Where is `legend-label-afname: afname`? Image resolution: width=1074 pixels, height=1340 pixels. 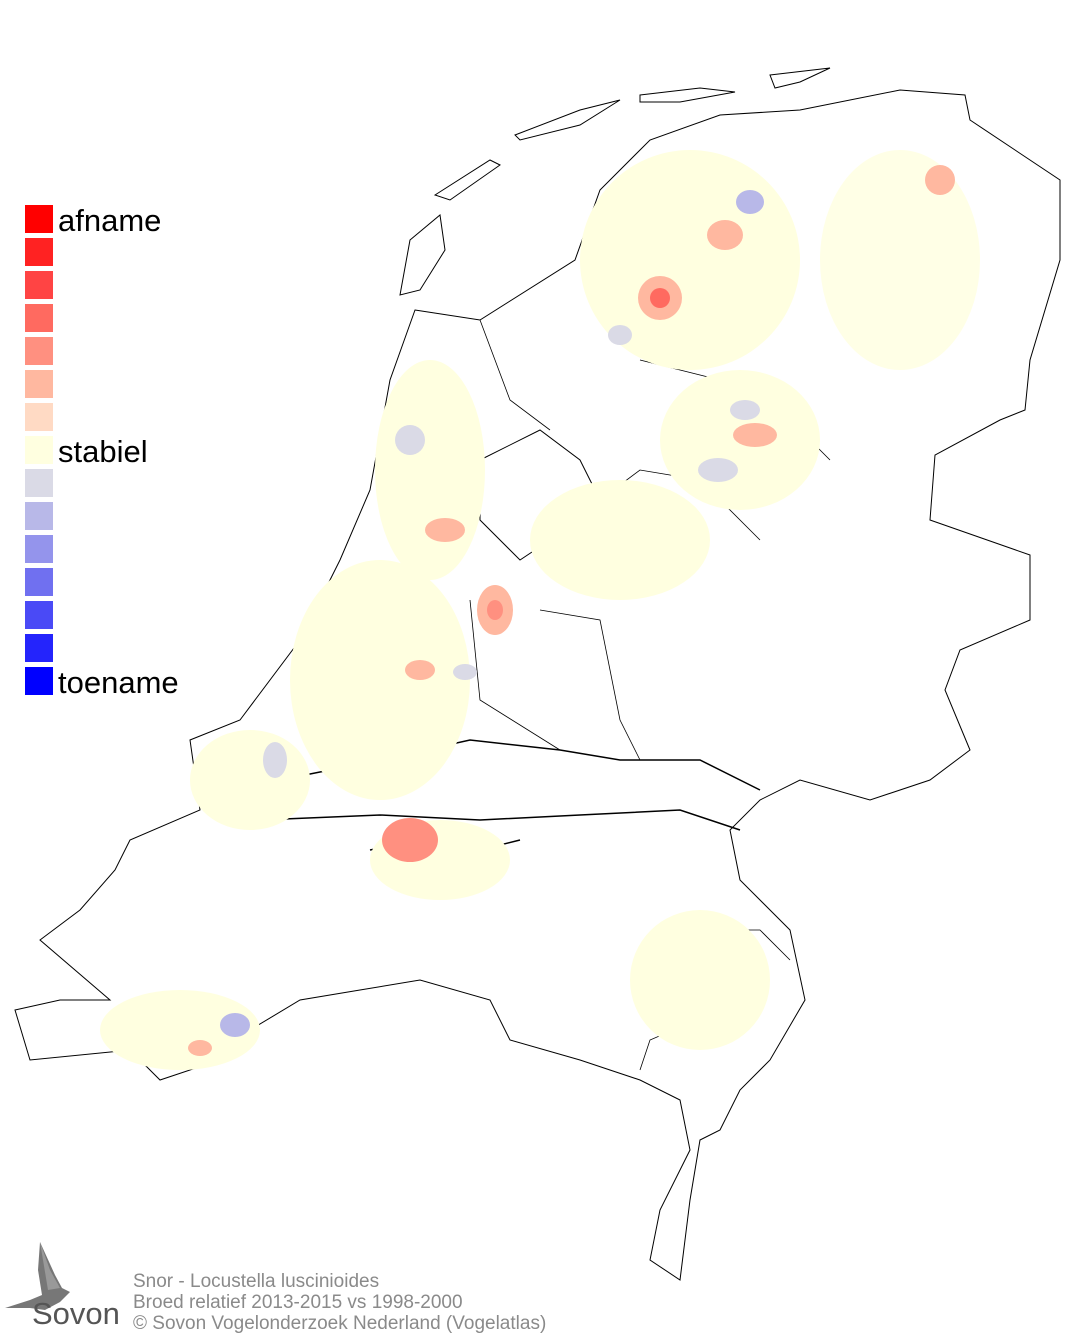 legend-label-afname: afname is located at coordinates (110, 220).